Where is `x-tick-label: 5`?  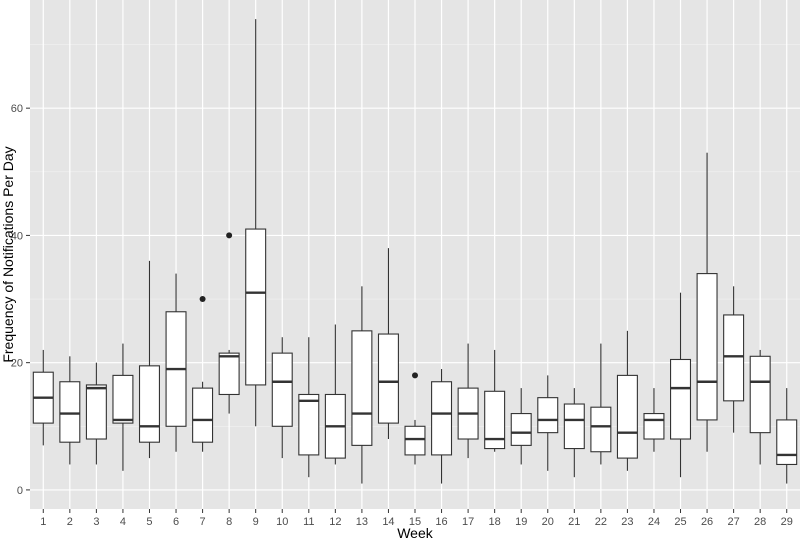
x-tick-label: 5 is located at coordinates (149, 522).